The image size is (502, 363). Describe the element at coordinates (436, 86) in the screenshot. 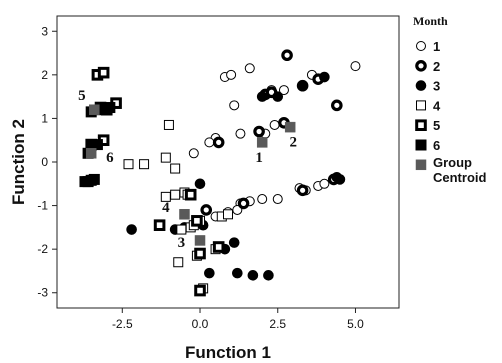

I see `legend-label: 3` at that location.